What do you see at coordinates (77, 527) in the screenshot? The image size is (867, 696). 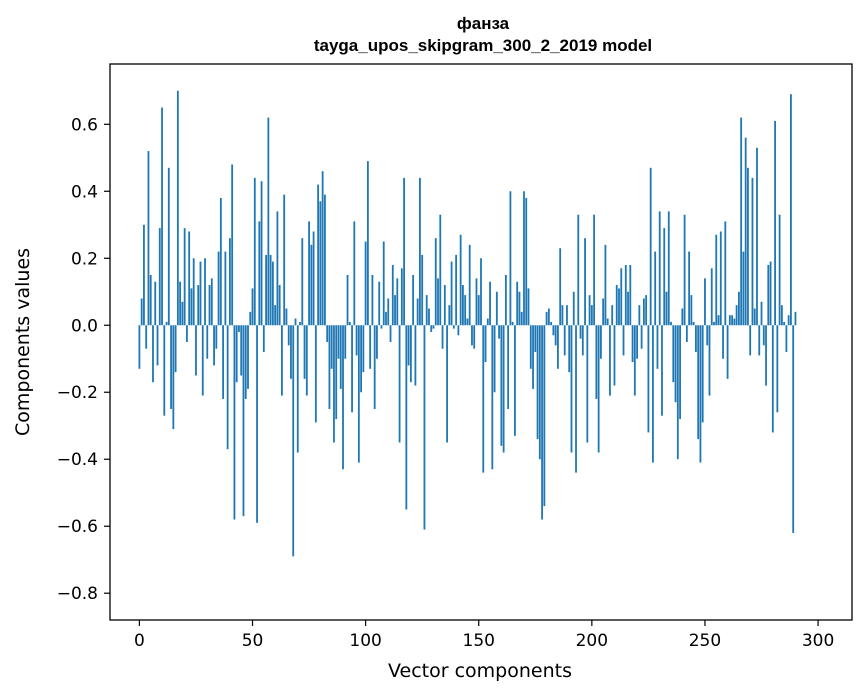 I see `y-tick-label: −0.6` at bounding box center [77, 527].